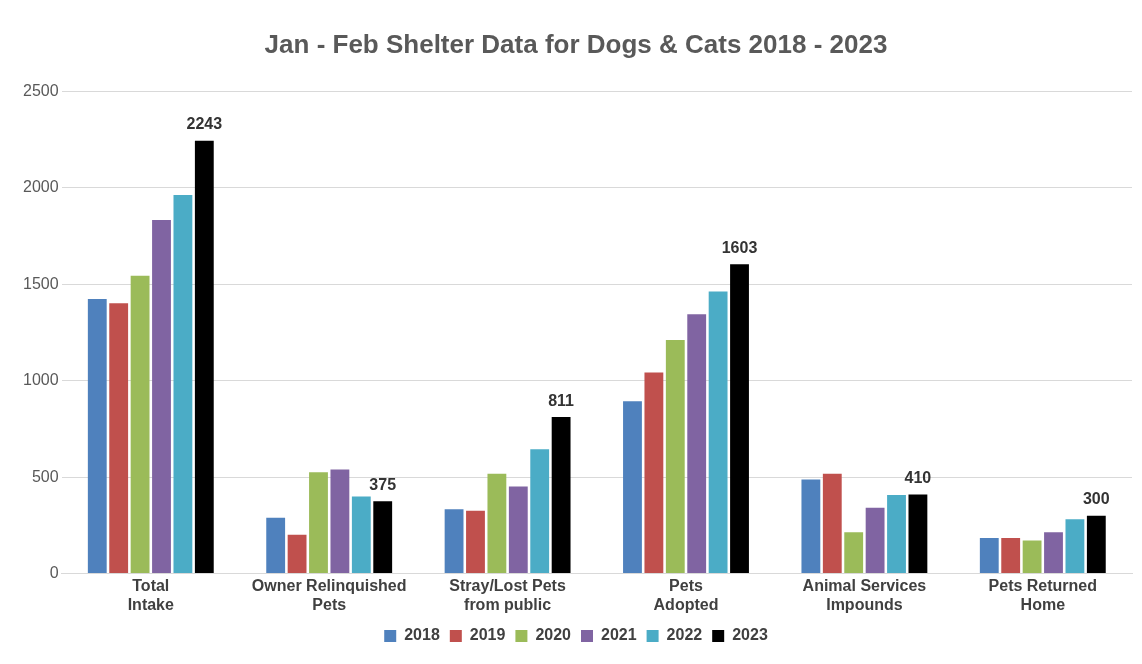 The image size is (1142, 664). I want to click on legend-label: 2018, so click(422, 635).